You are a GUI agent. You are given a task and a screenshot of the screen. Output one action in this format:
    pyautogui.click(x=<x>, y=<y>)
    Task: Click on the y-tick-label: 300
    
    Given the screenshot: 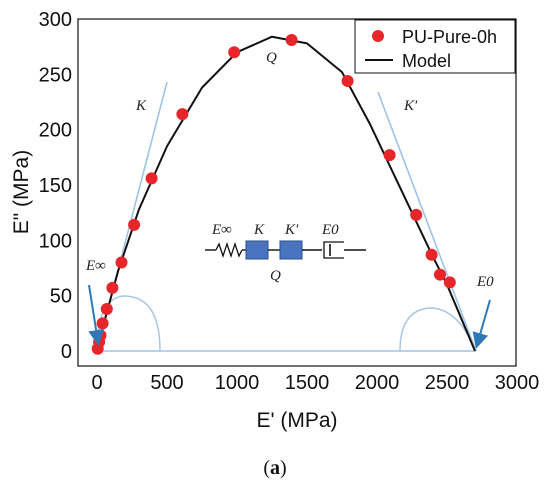 What is the action you would take?
    pyautogui.click(x=55, y=20)
    